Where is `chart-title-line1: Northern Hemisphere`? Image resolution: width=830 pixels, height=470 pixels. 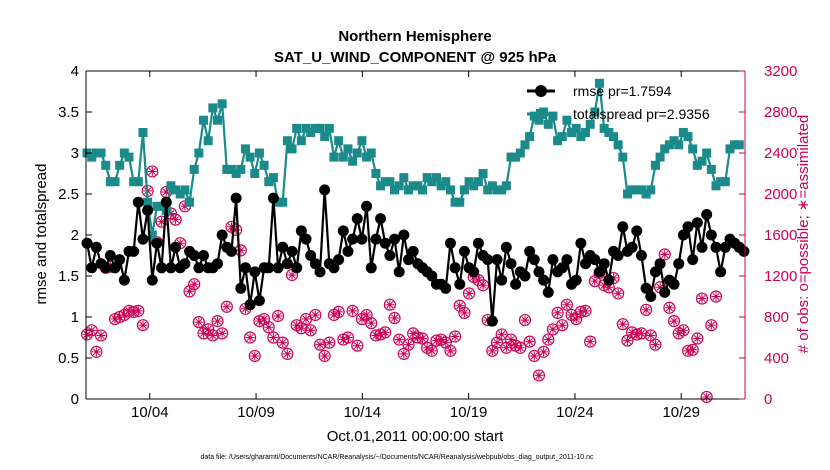
chart-title-line1: Northern Hemisphere is located at coordinates (414, 36).